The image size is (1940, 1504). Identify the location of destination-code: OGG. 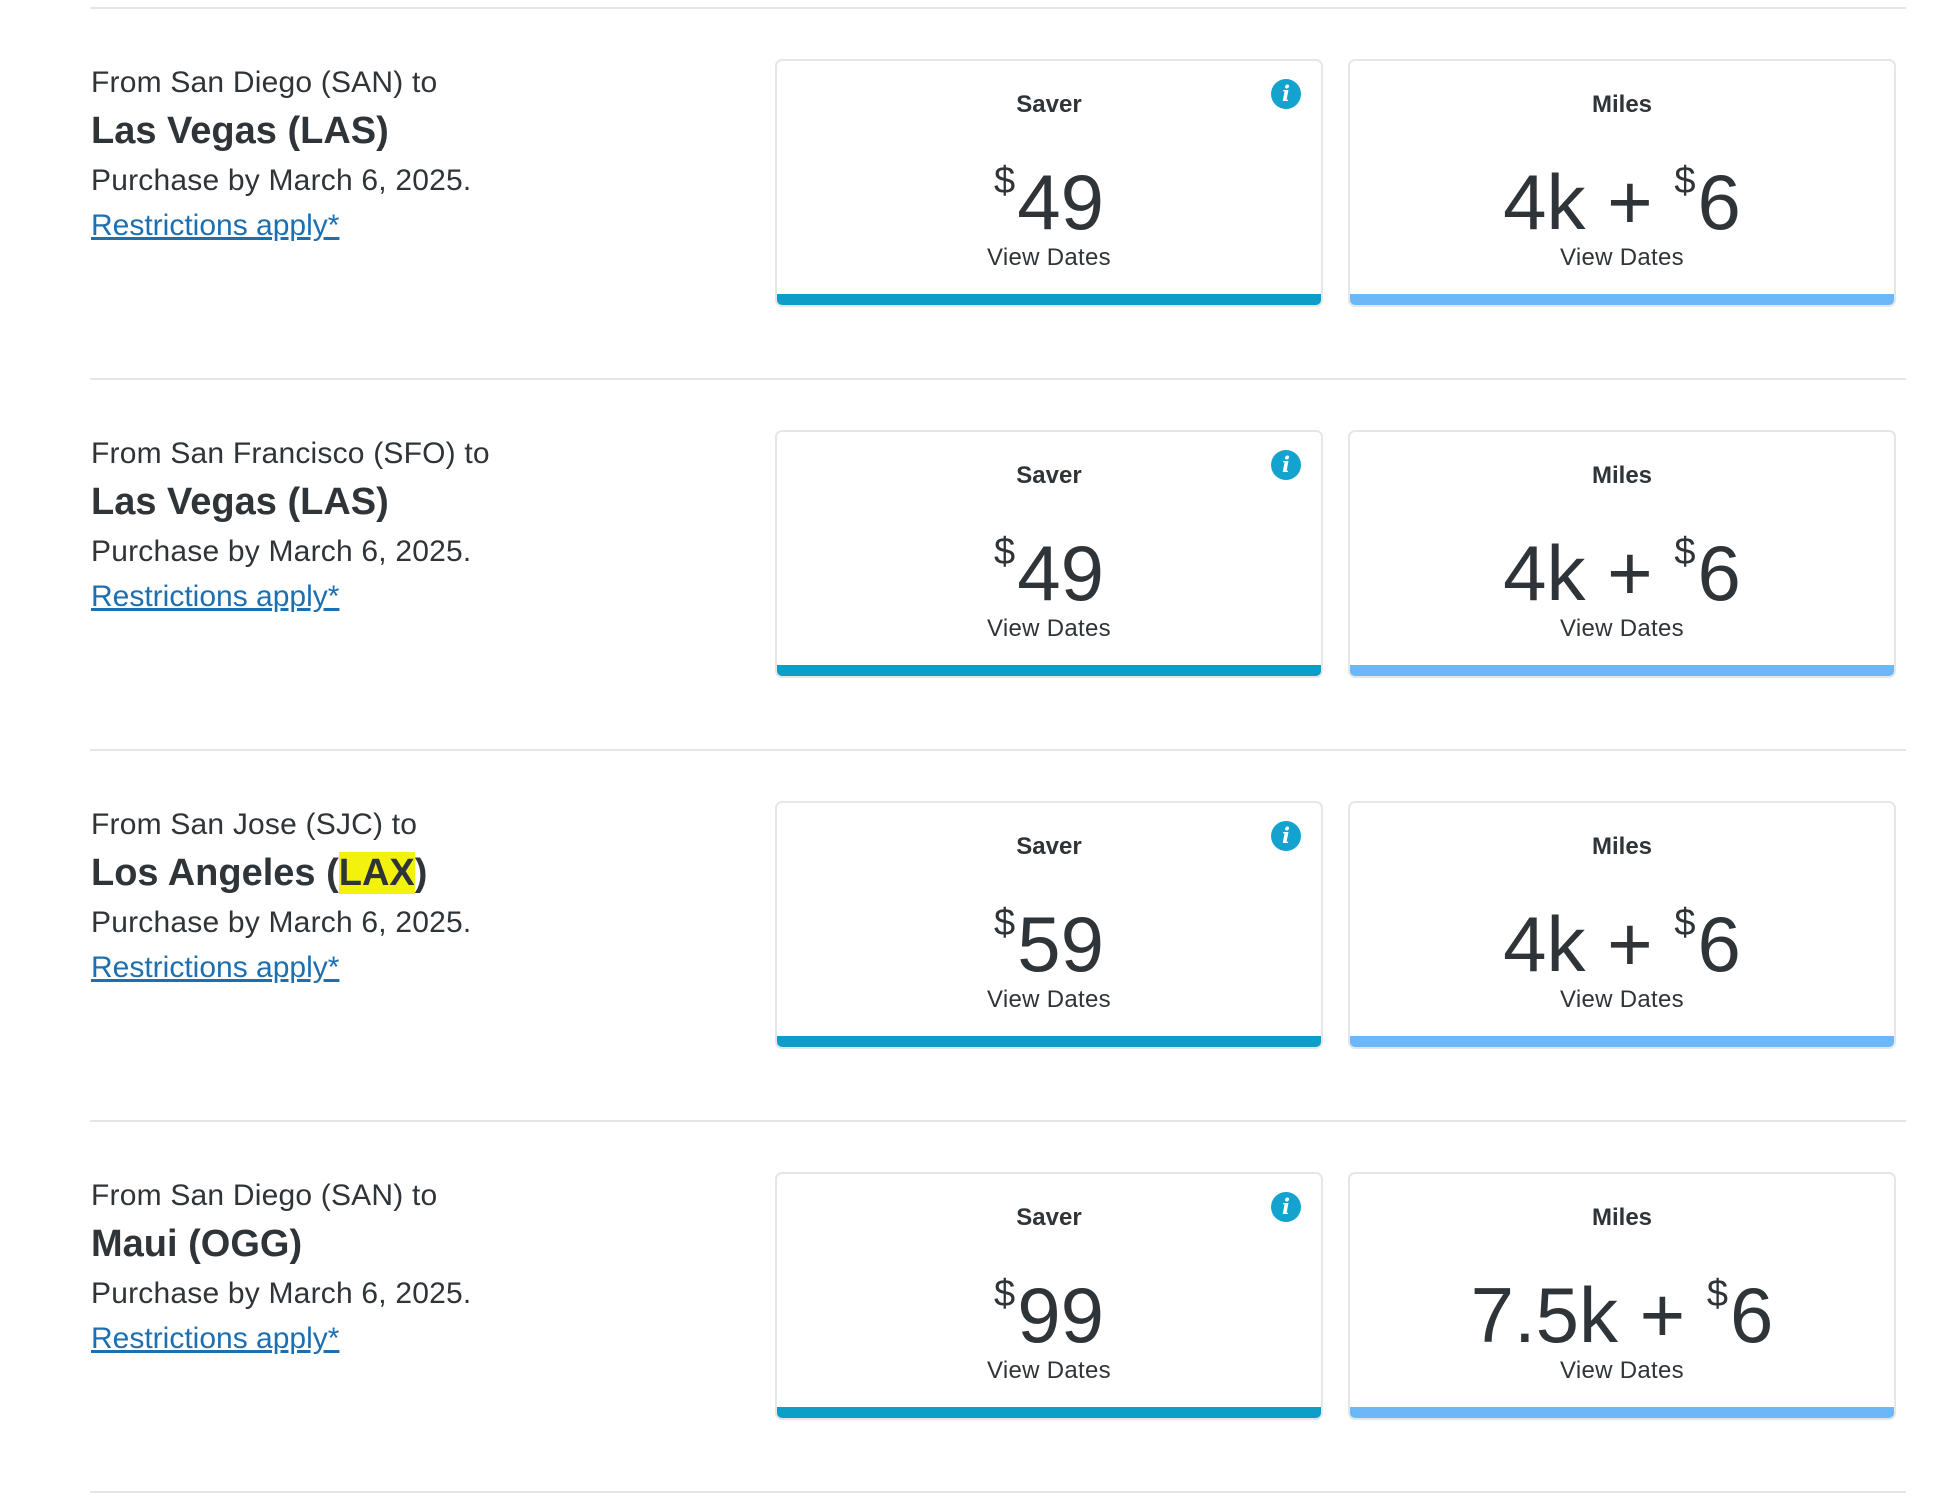
(245, 1244).